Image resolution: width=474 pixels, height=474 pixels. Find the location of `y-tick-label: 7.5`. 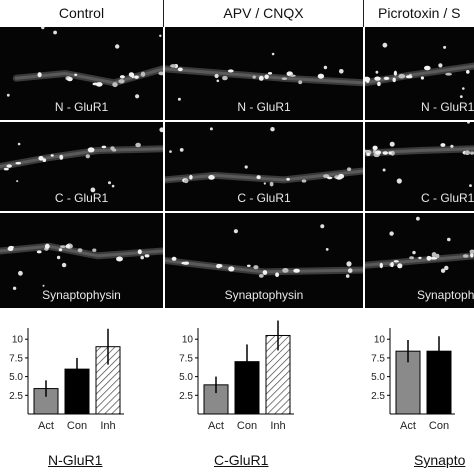

y-tick-label: 7.5 is located at coordinates (16, 358).